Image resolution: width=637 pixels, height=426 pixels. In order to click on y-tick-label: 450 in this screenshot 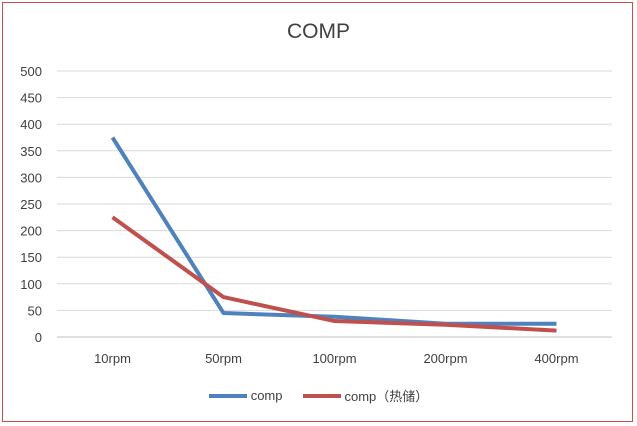, I will do `click(31, 98)`.